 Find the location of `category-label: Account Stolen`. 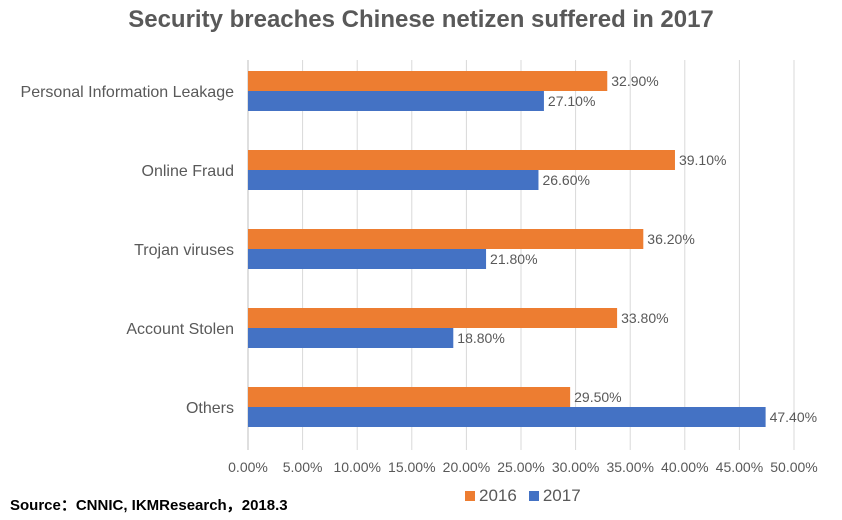

category-label: Account Stolen is located at coordinates (180, 329).